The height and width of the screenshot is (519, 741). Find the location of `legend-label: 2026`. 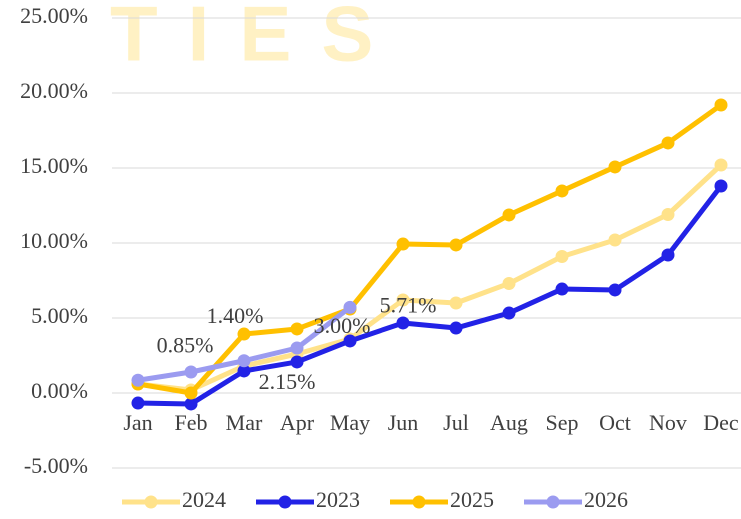

legend-label: 2026 is located at coordinates (606, 499).